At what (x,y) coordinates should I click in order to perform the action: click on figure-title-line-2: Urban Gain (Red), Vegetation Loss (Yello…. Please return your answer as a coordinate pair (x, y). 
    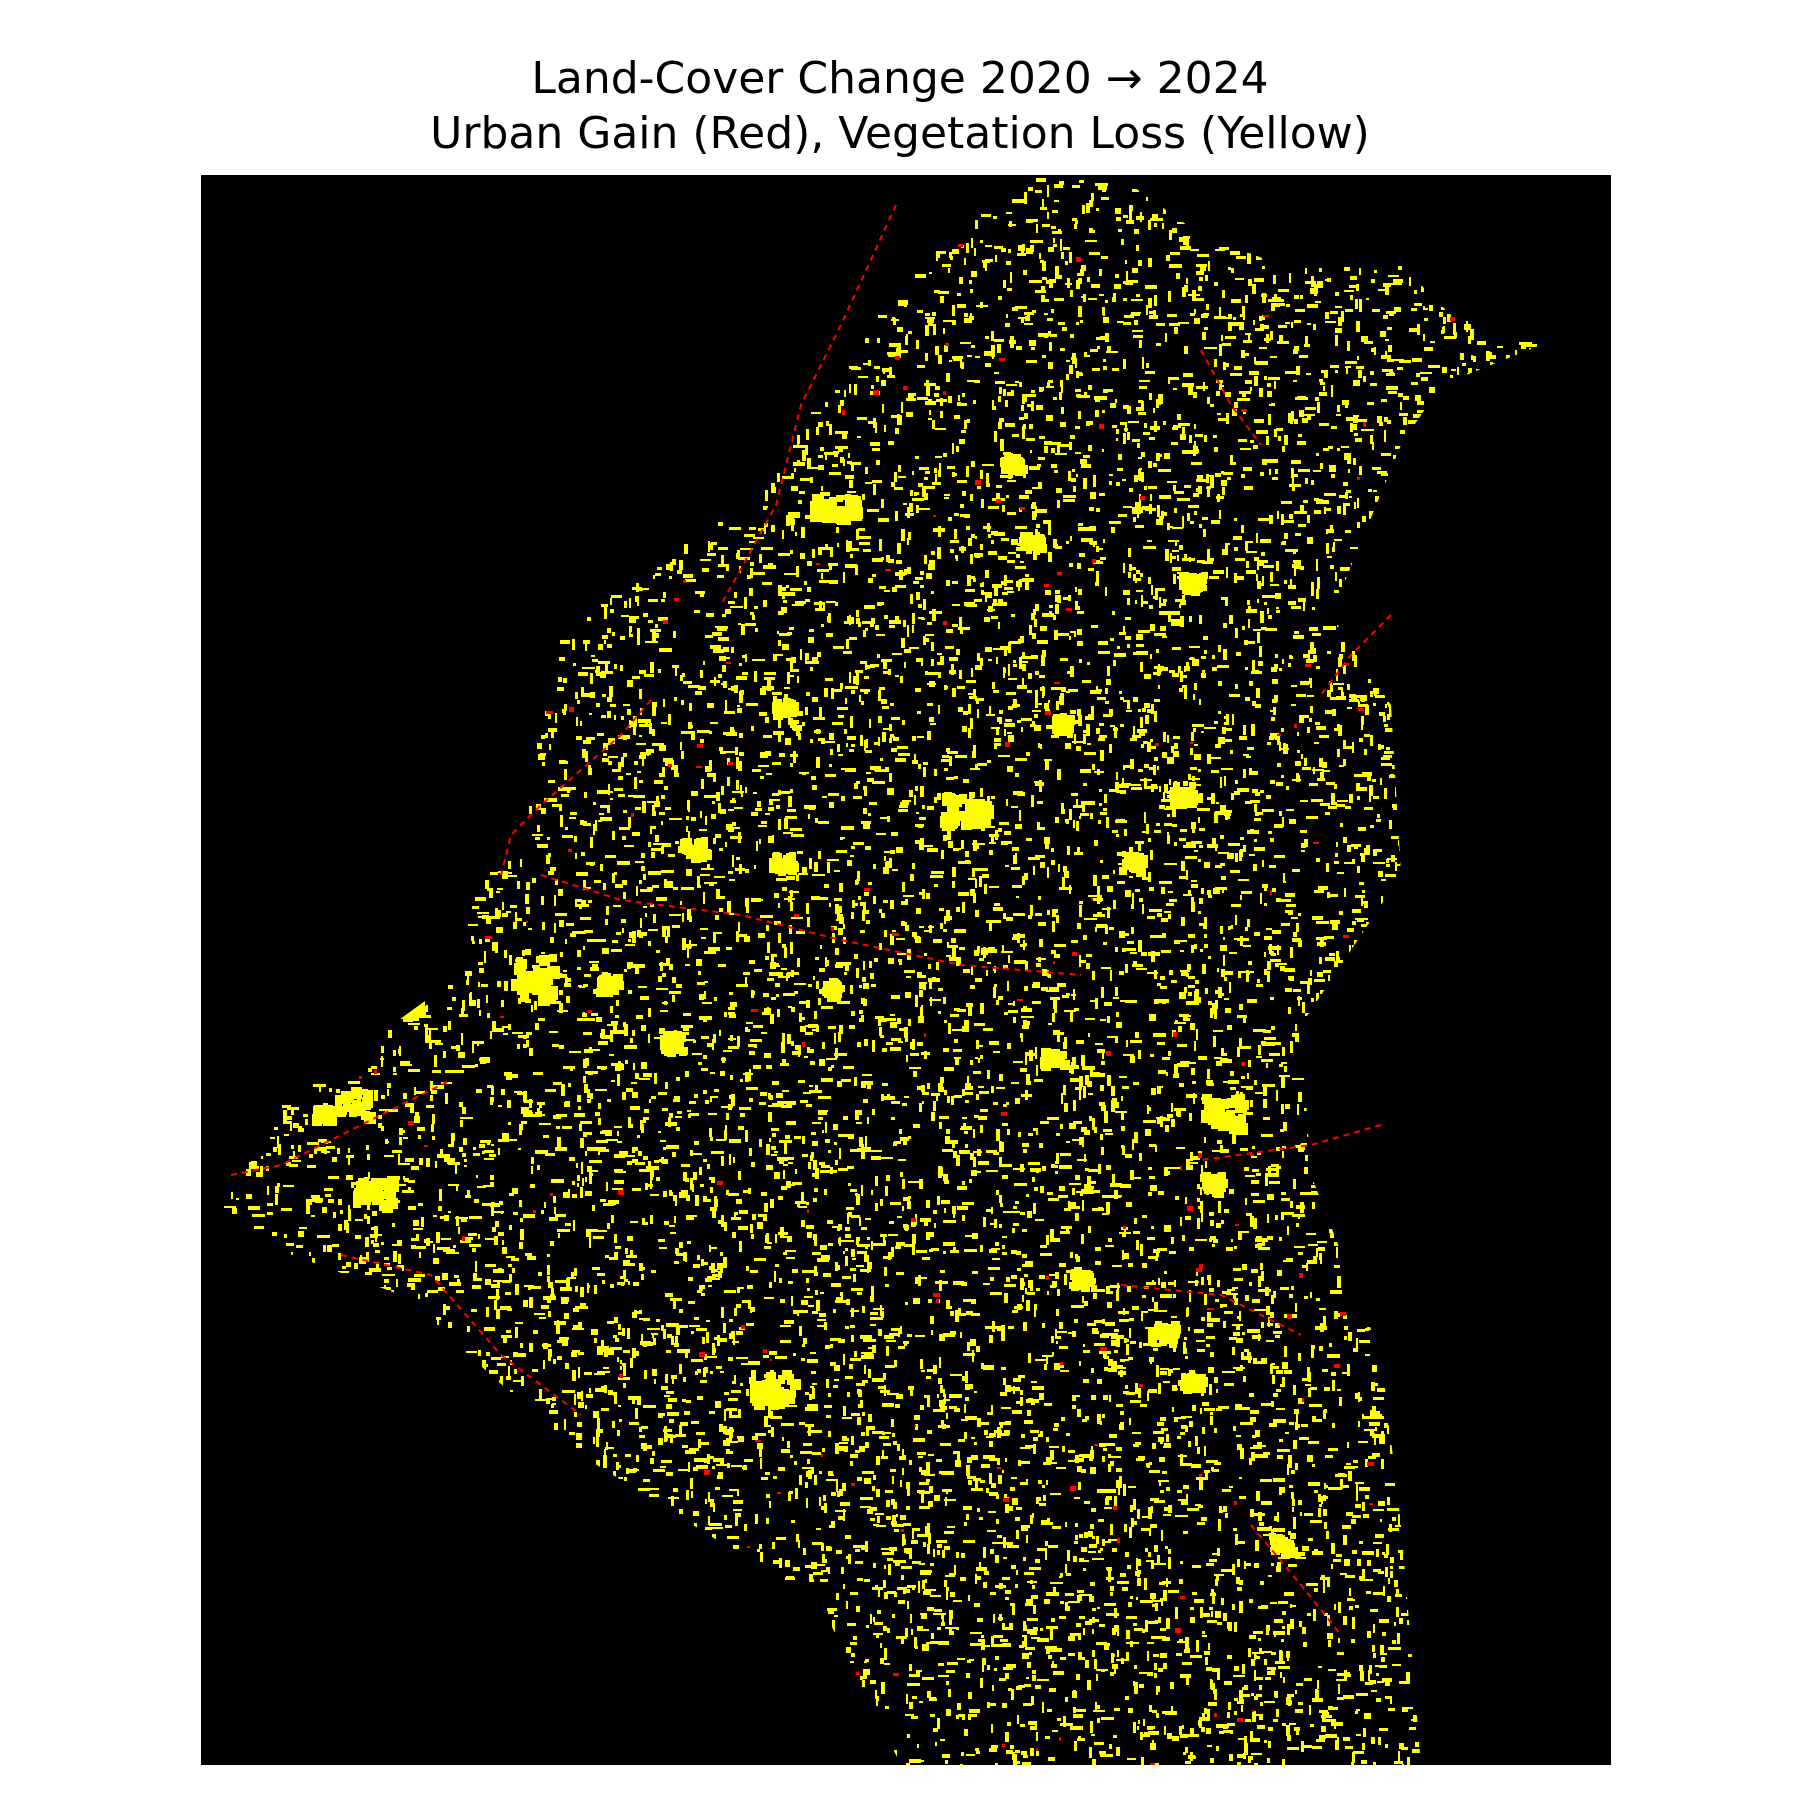
    Looking at the image, I should click on (900, 133).